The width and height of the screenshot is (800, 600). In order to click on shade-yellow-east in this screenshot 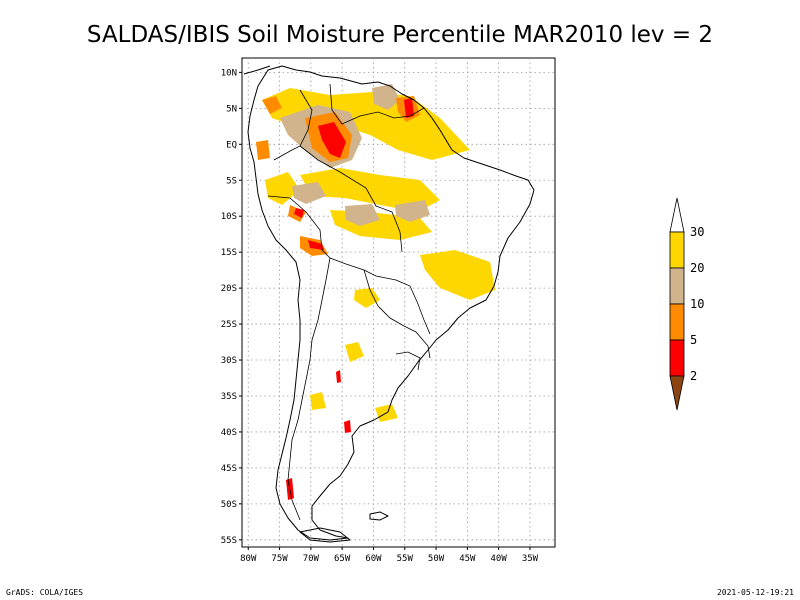, I will do `click(457, 275)`.